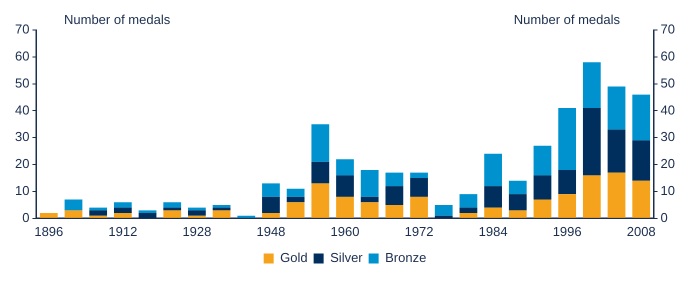 The width and height of the screenshot is (690, 283). I want to click on x-tick-label: 1896, so click(49, 231).